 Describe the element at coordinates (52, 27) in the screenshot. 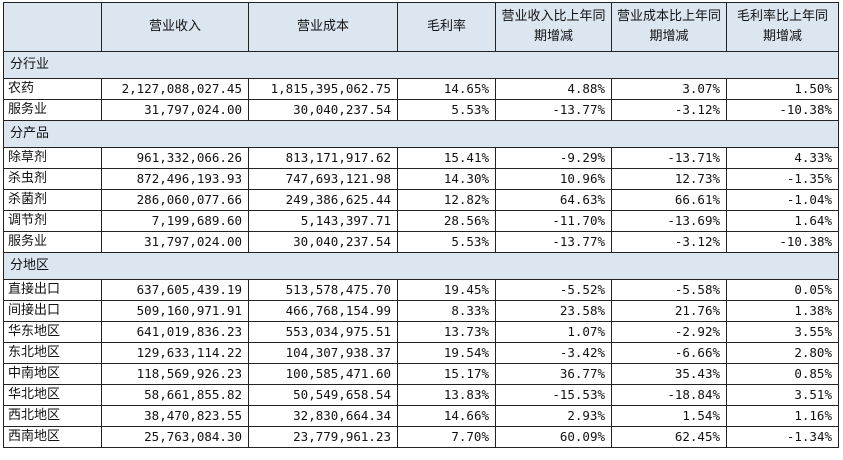

I see `header-corner-cell` at that location.